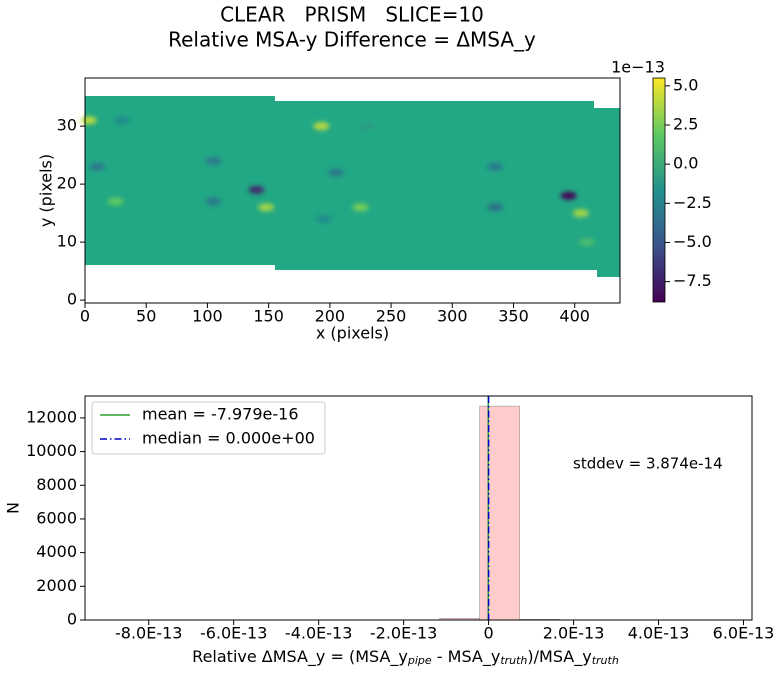  I want to click on y-axis-label: N, so click(13, 508).